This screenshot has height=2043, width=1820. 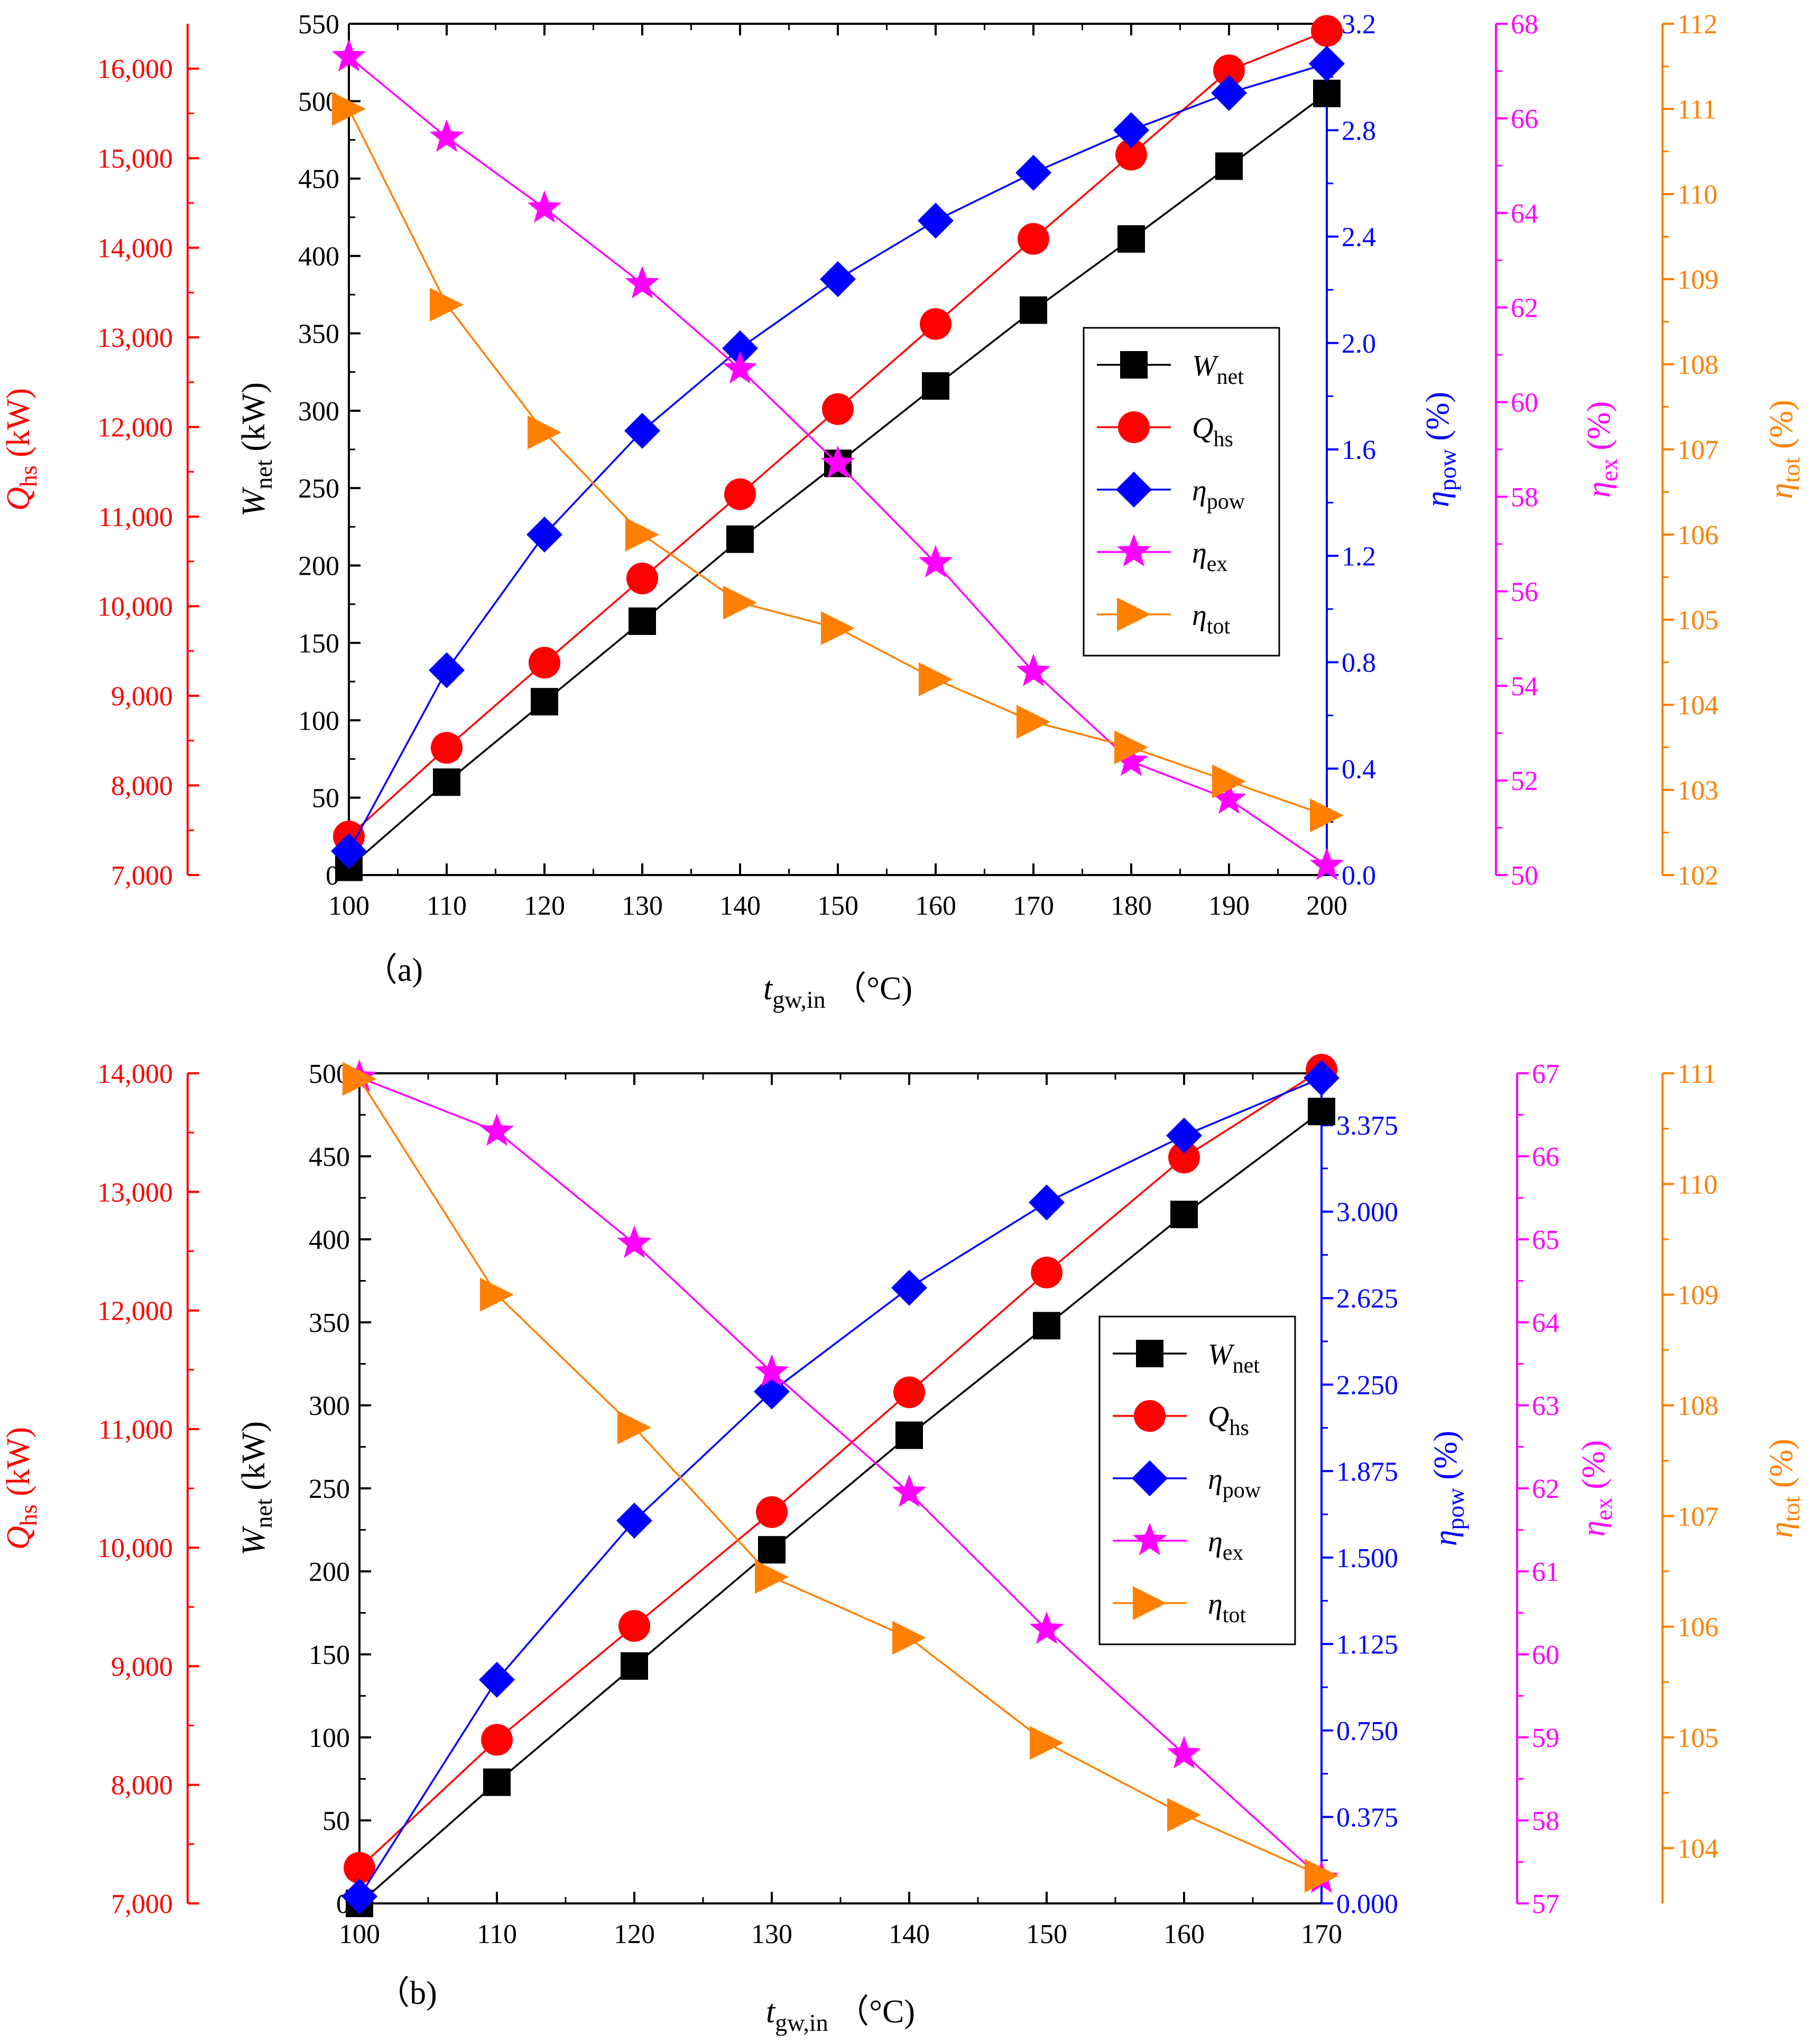 I want to click on x-tick-label: 200, so click(x=1326, y=906).